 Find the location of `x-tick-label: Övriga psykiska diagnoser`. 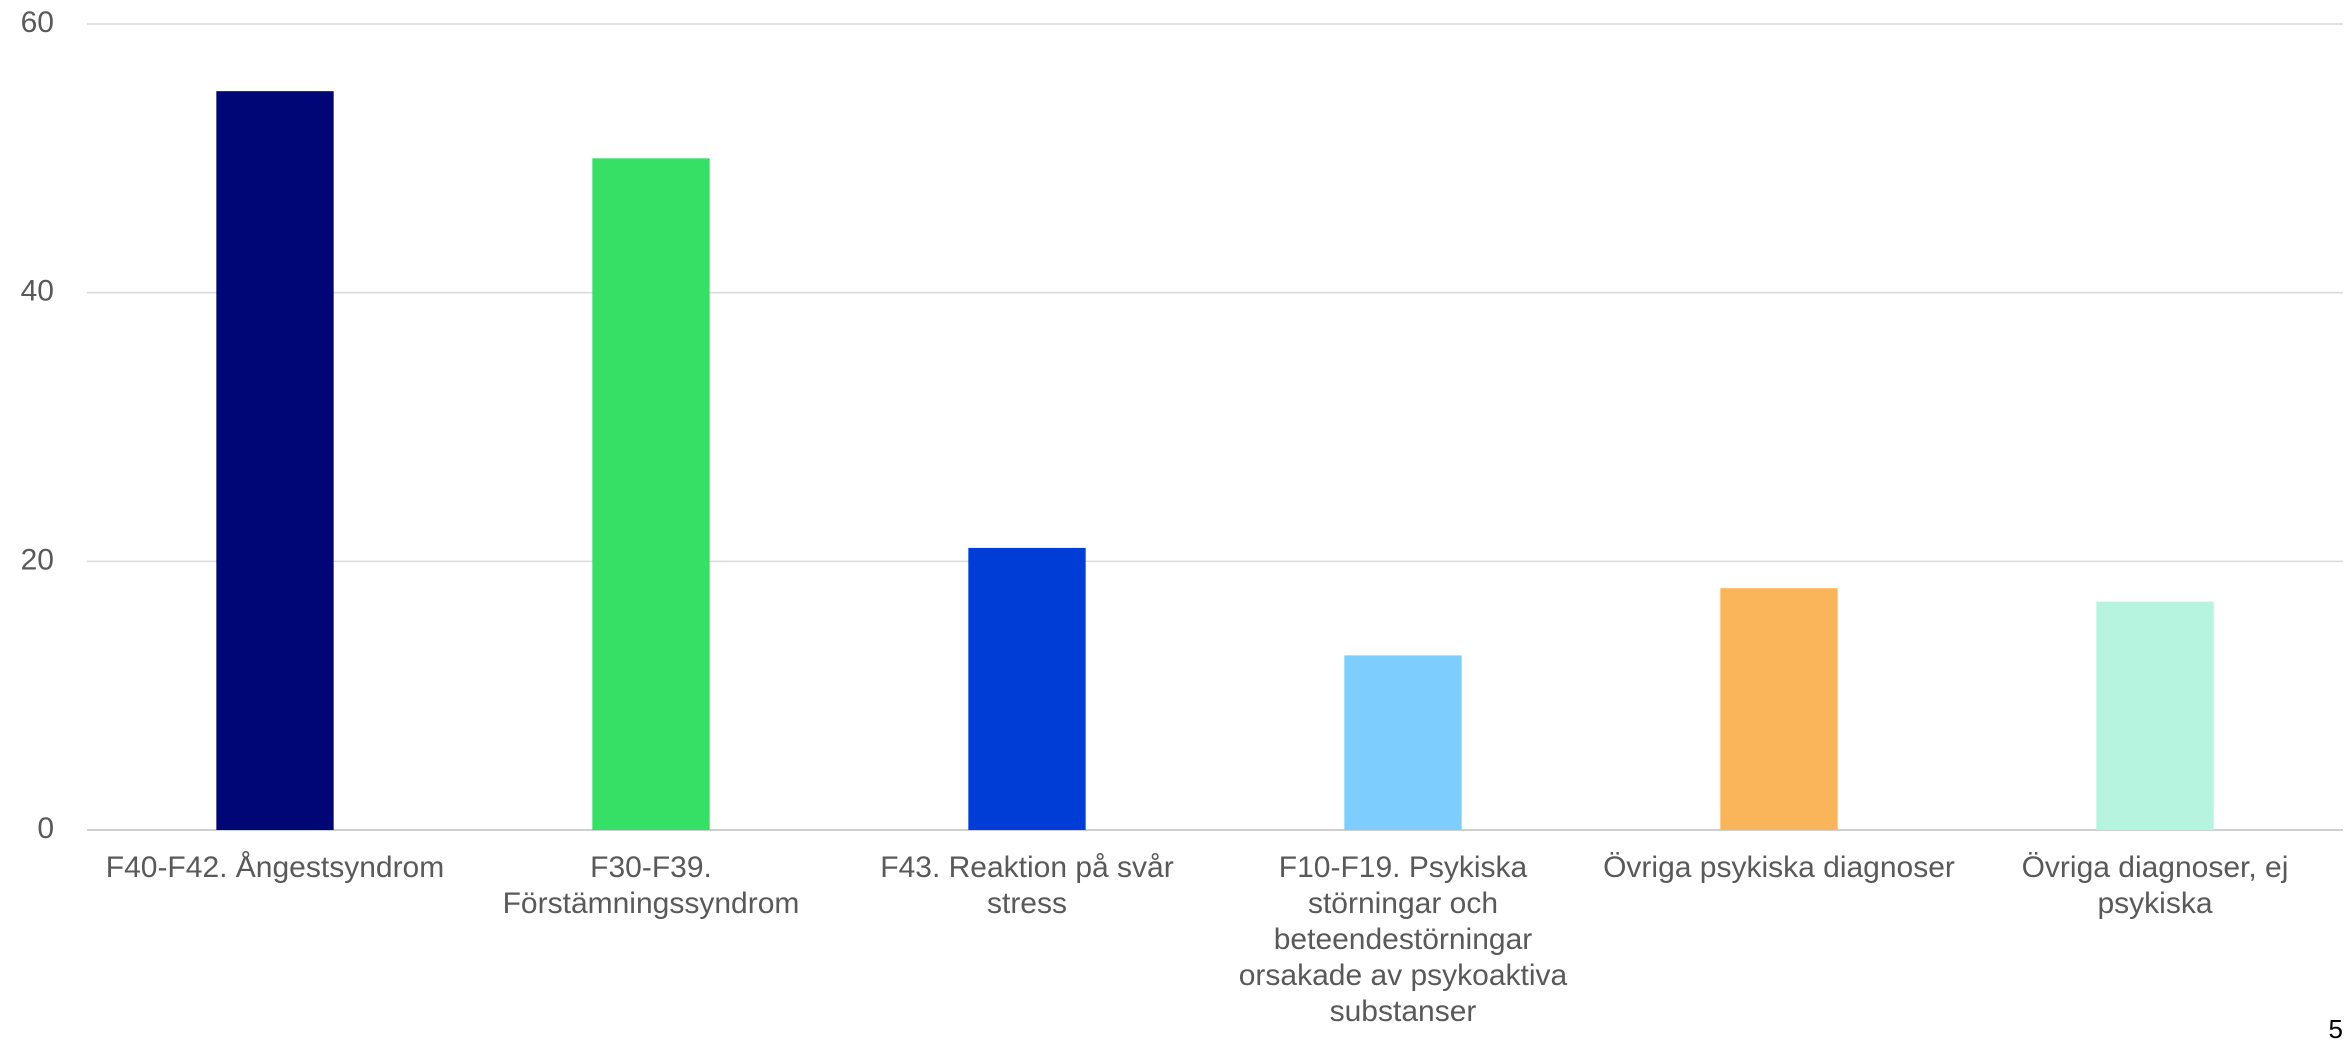

x-tick-label: Övriga psykiska diagnoser is located at coordinates (1779, 867).